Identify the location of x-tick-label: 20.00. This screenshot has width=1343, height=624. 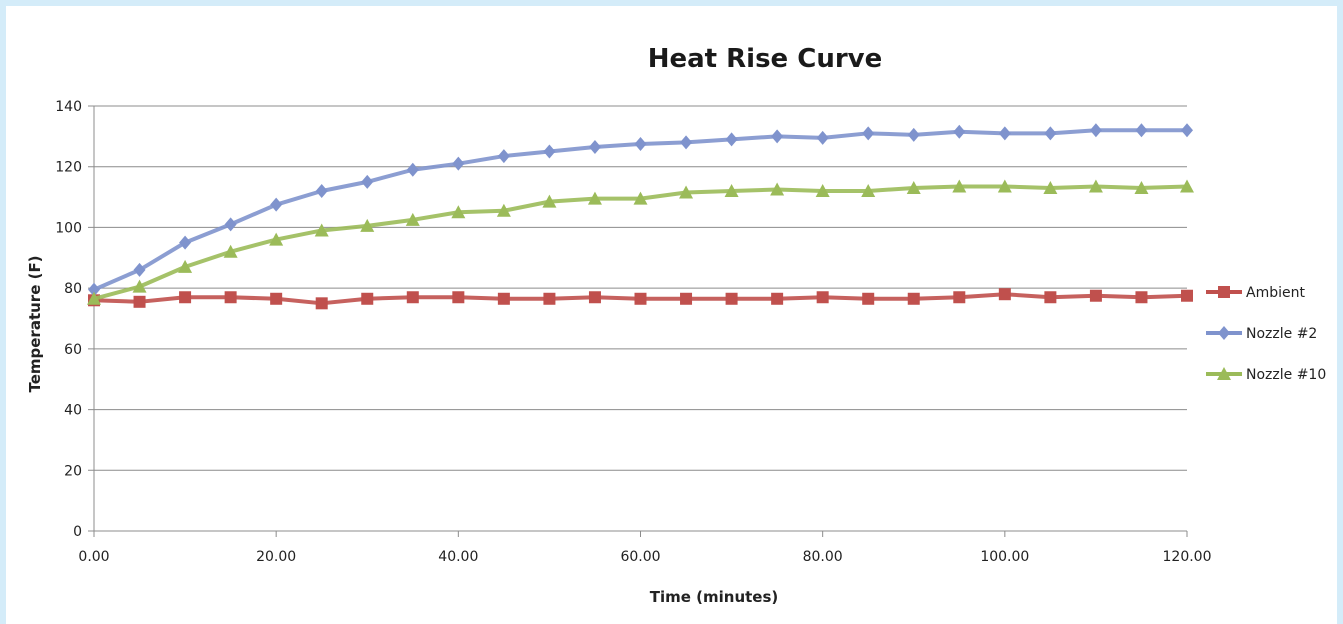
(276, 557).